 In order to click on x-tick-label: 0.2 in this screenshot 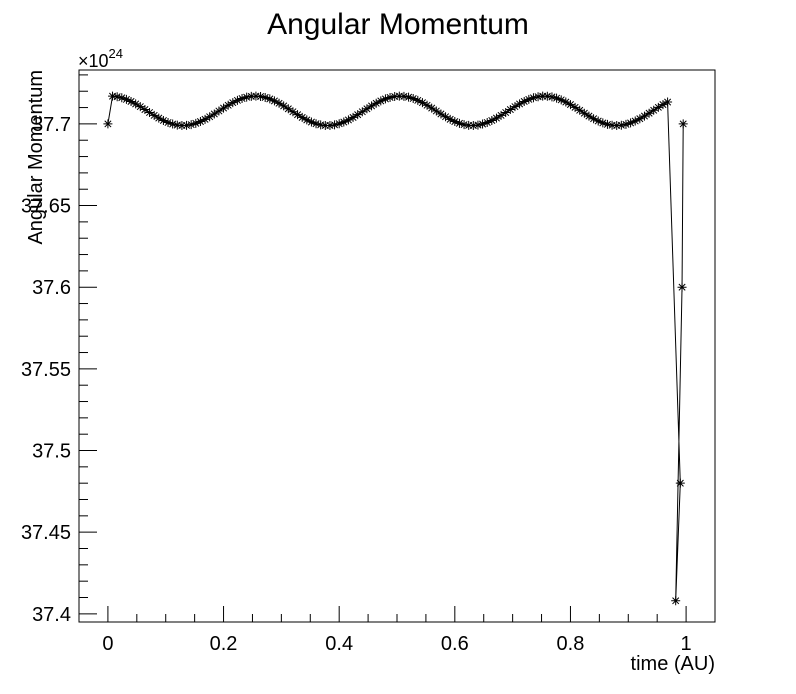, I will do `click(224, 644)`.